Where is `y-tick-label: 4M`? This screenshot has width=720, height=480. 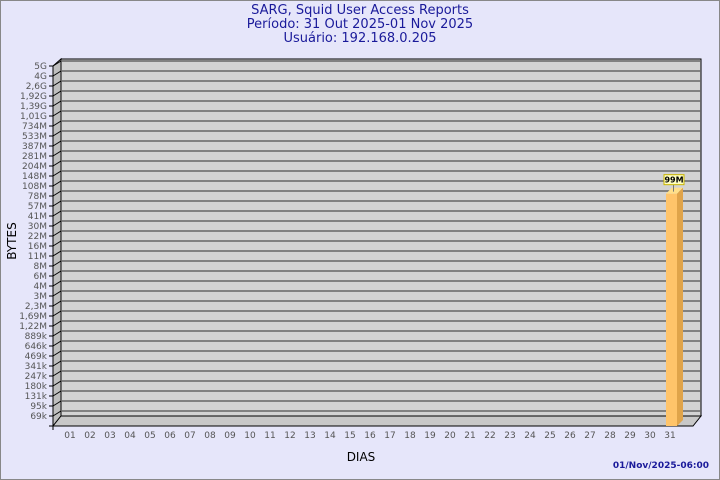 y-tick-label: 4M is located at coordinates (41, 287).